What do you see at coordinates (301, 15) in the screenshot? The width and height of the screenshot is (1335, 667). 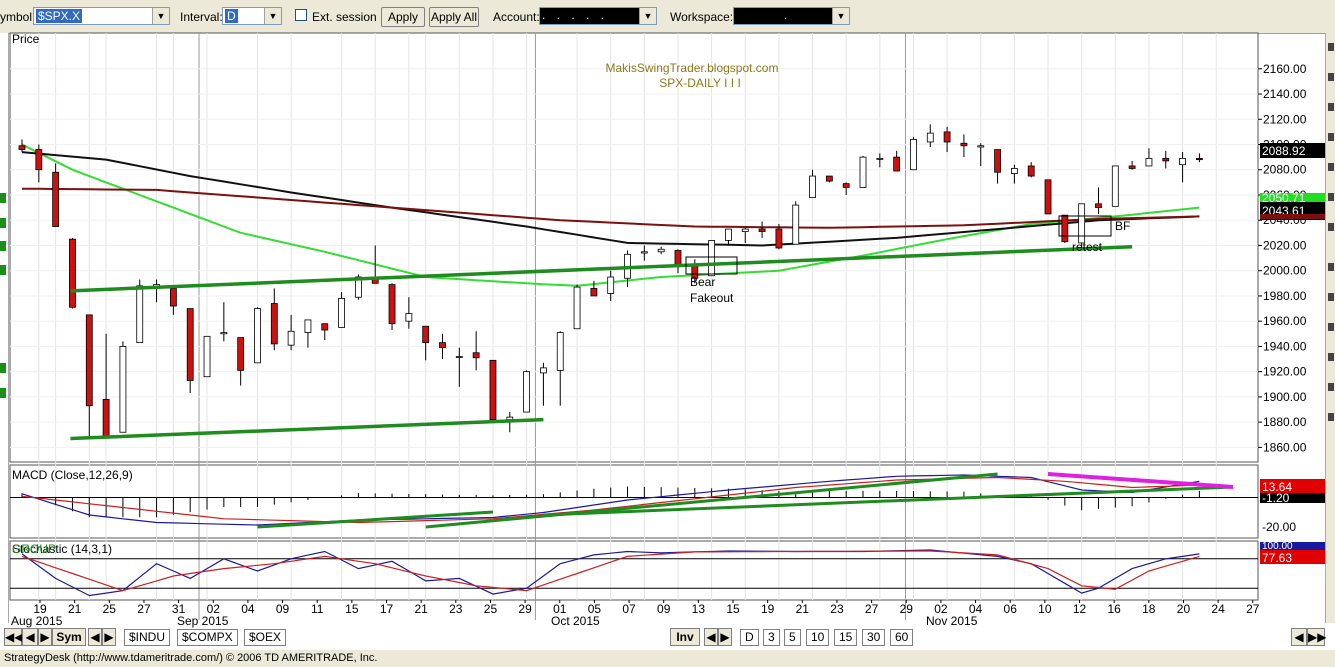 I see `ext-session-checkbox` at bounding box center [301, 15].